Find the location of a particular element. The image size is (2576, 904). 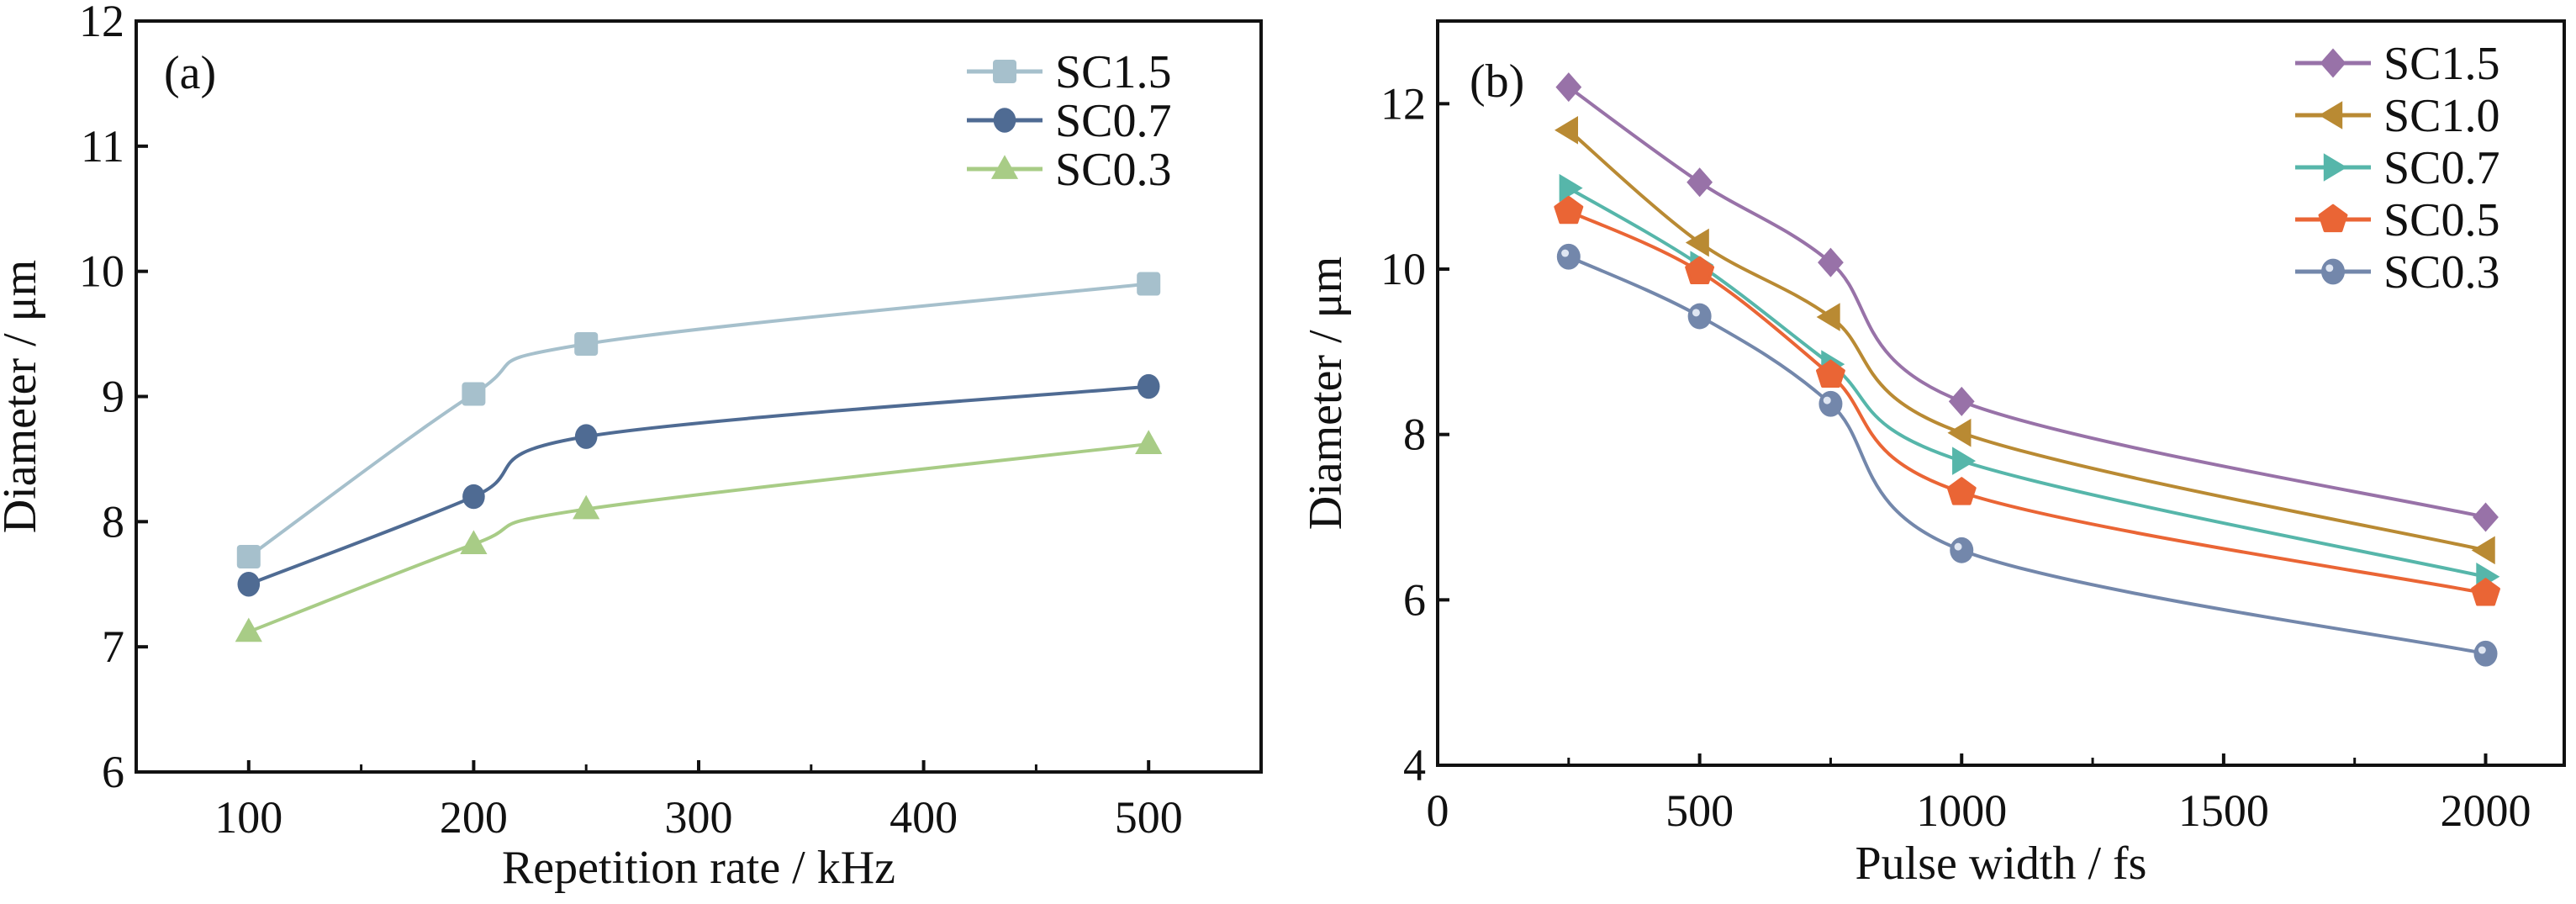

legend-item: SC1.0 is located at coordinates (2397, 116).